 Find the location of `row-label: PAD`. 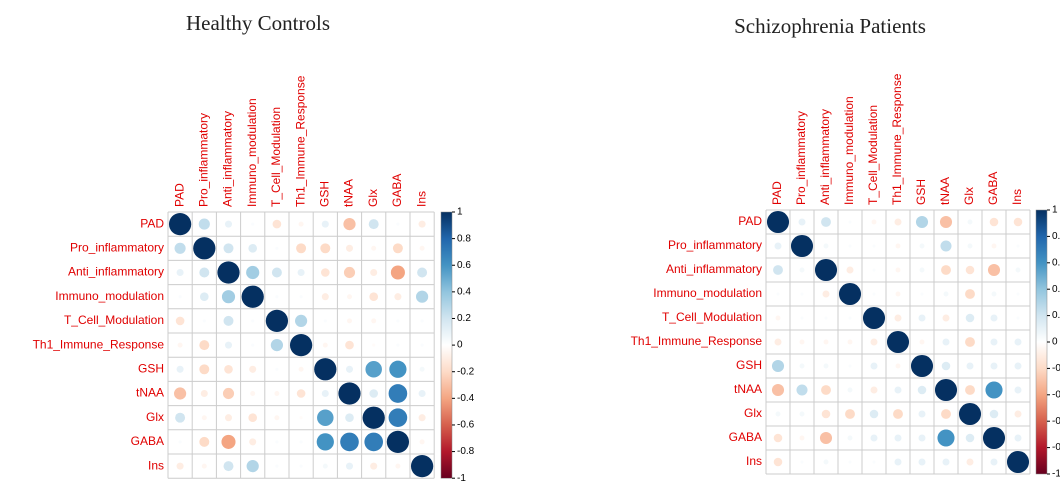

row-label: PAD is located at coordinates (152, 223).